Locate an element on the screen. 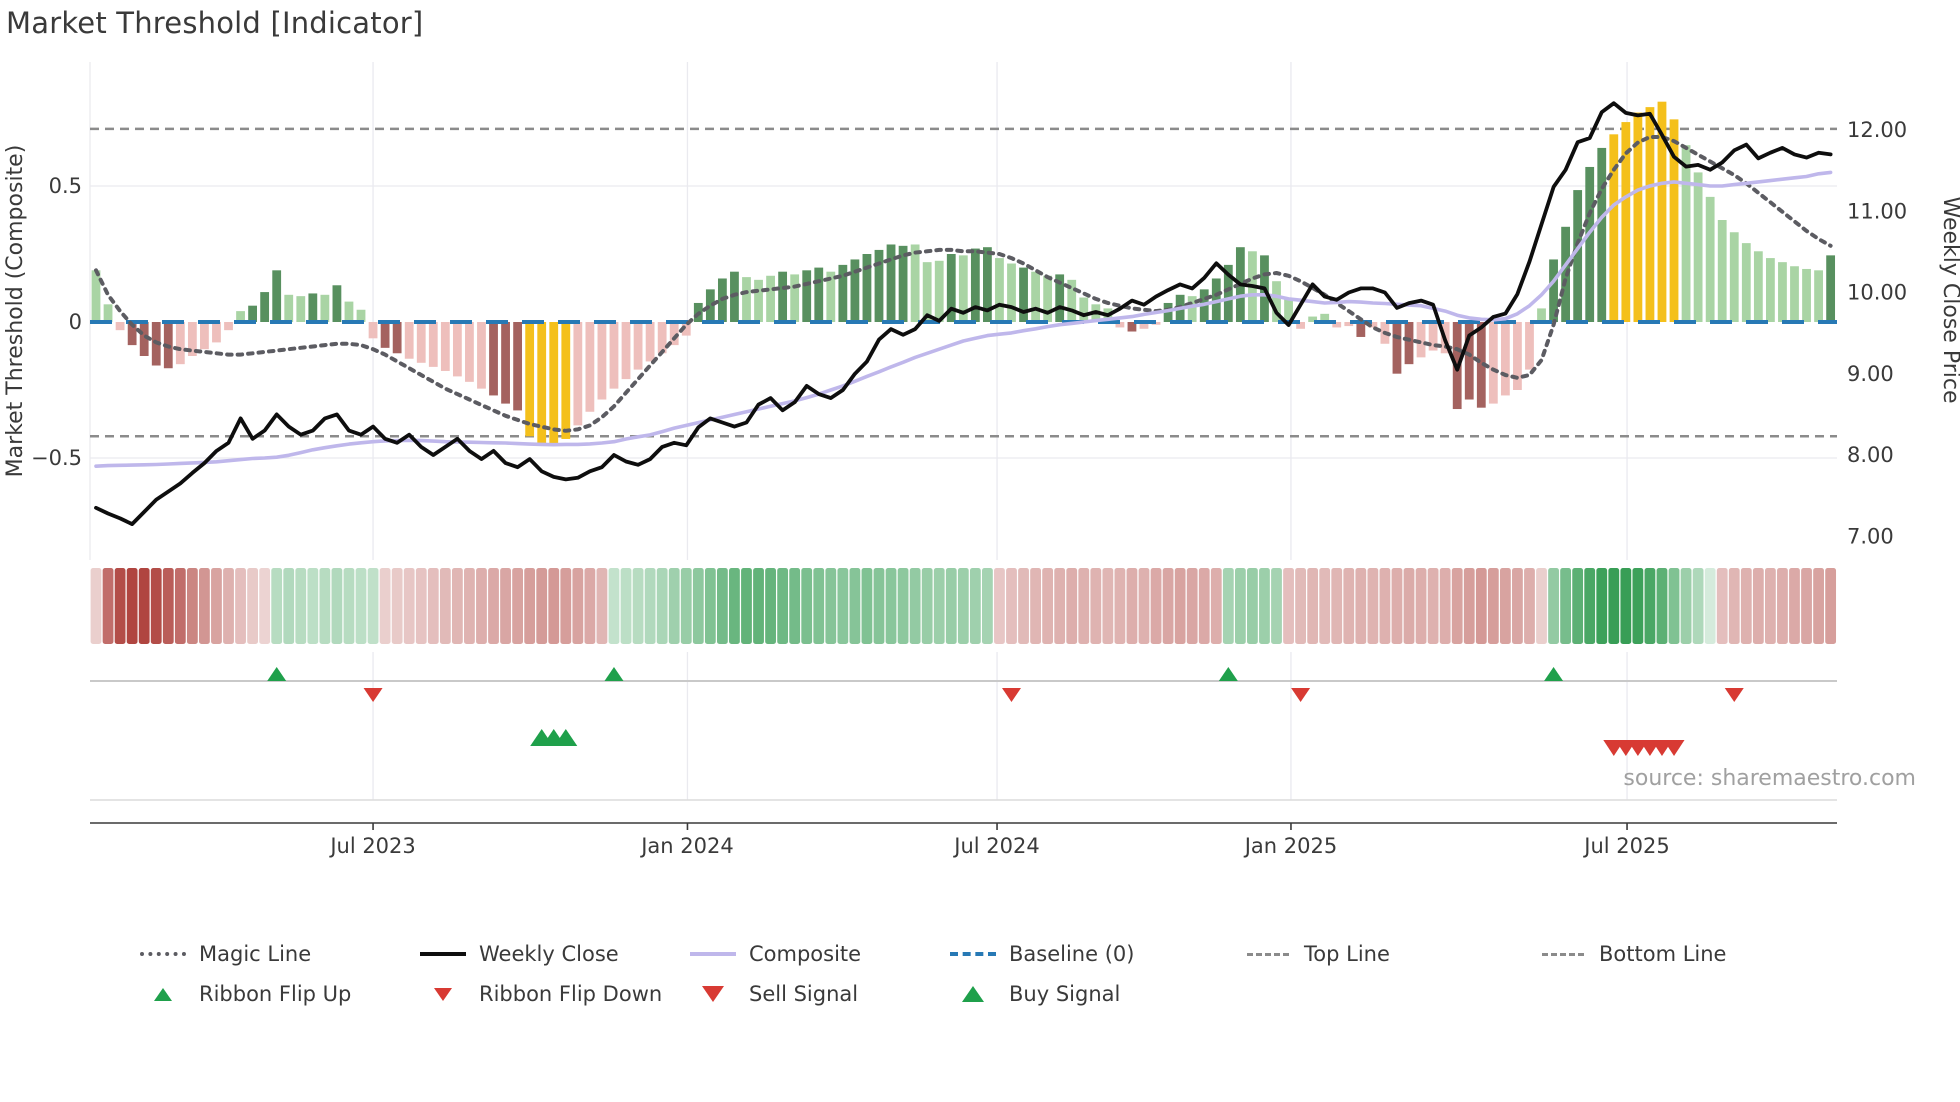 This screenshot has width=1960, height=1102. legend-item-ribbon-flip-down: Ribbon Flip Down is located at coordinates (541, 994).